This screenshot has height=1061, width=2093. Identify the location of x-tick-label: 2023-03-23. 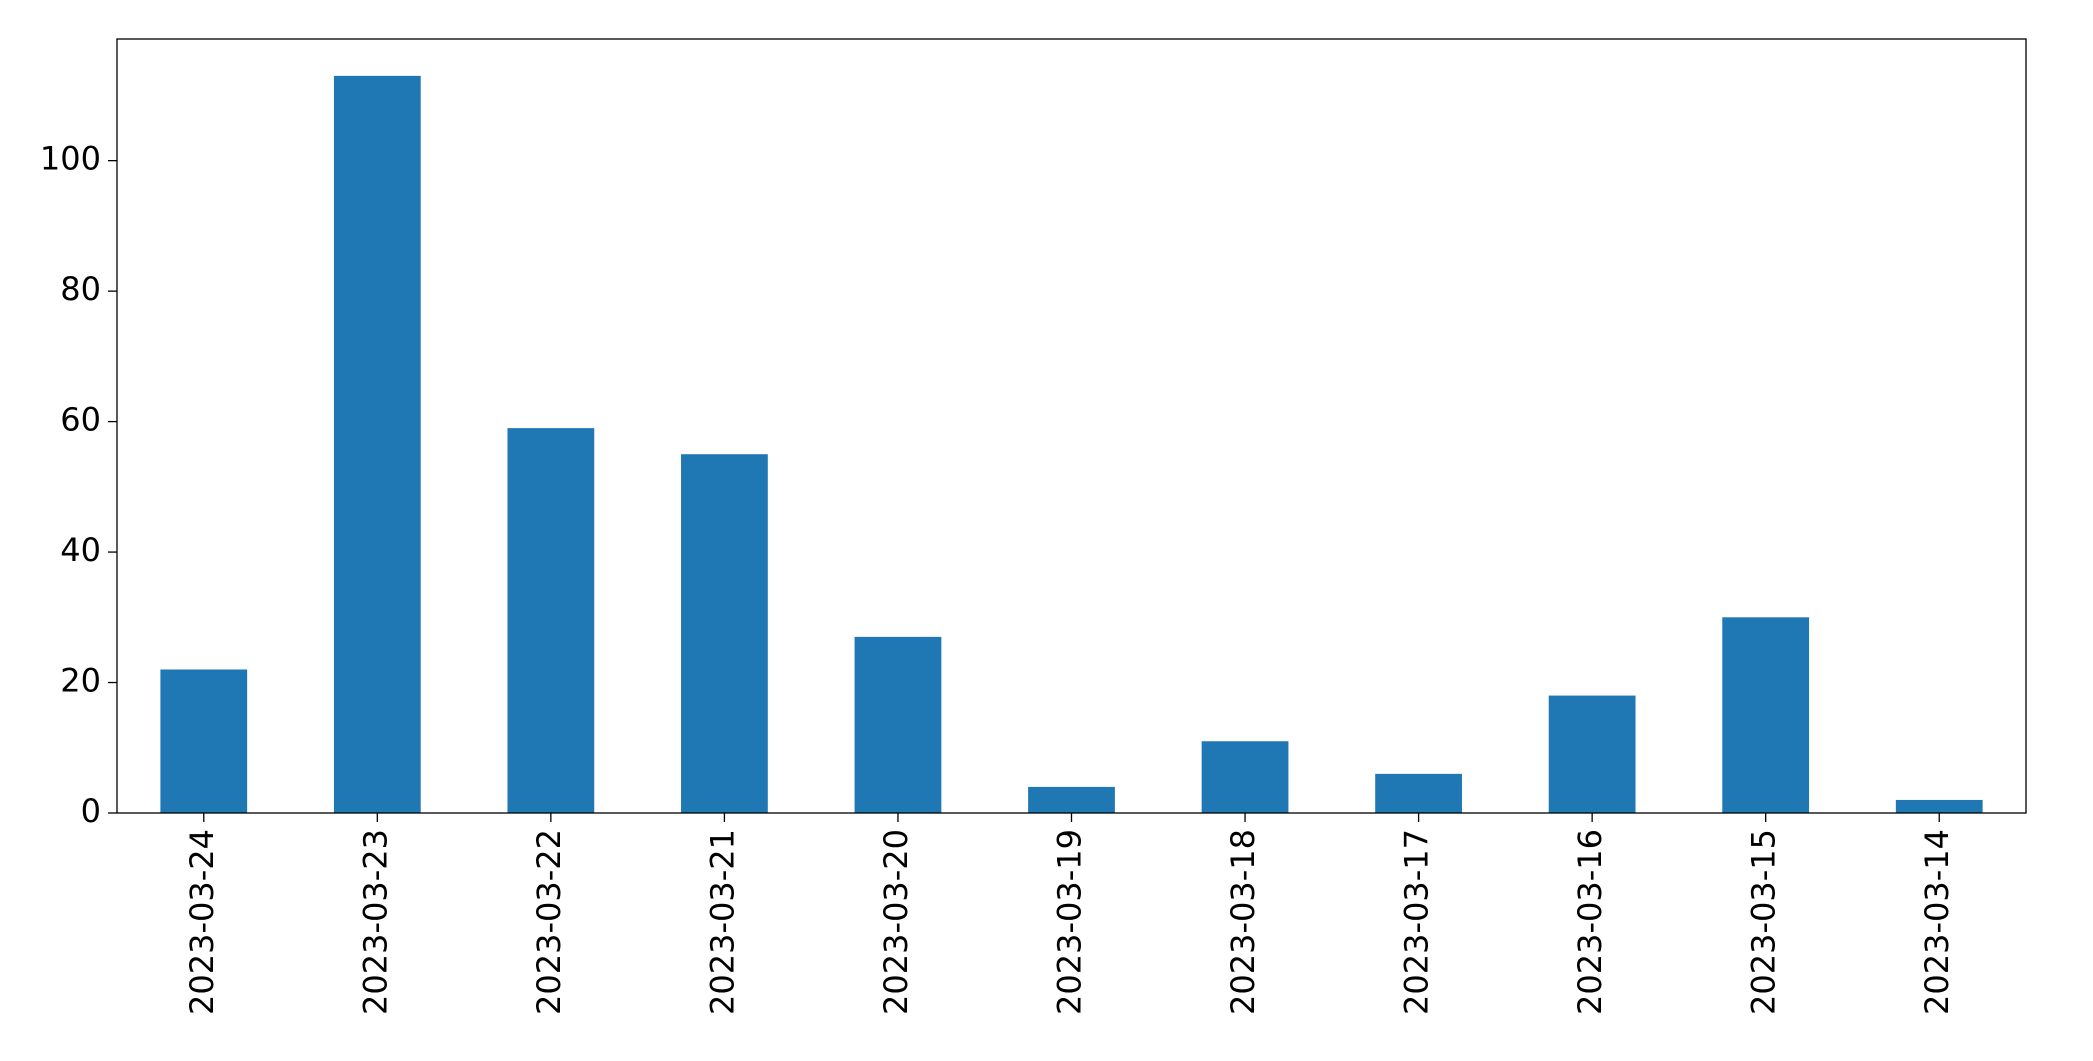
(375, 922).